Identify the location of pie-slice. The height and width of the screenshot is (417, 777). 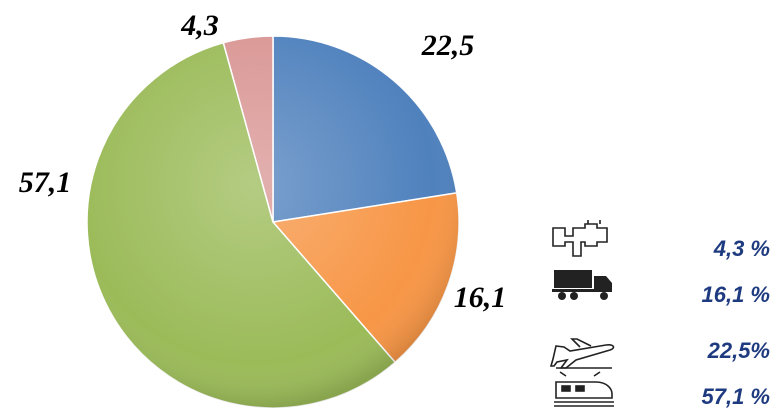
(365, 129).